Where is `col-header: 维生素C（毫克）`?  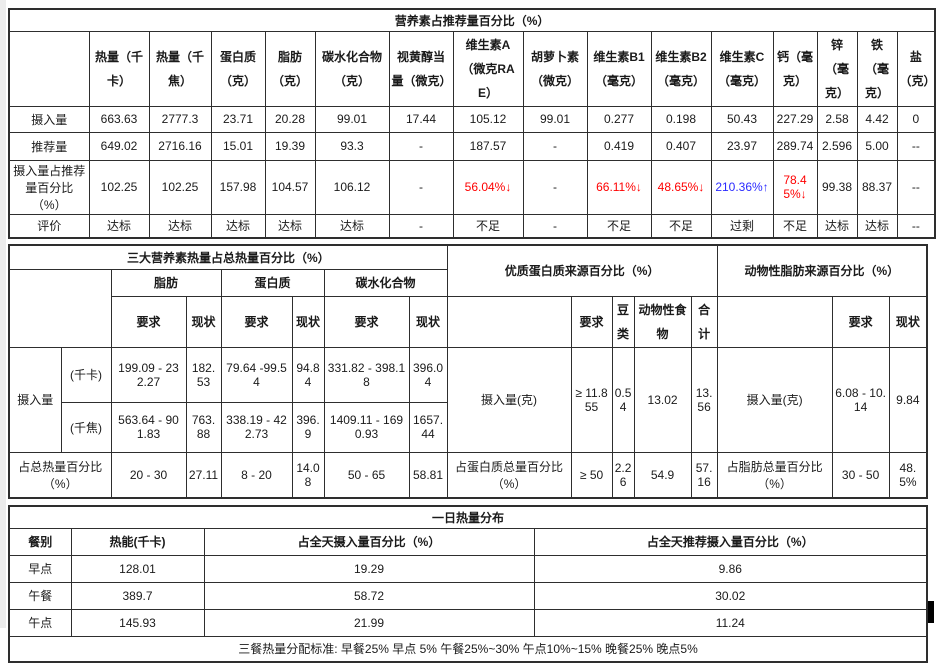 col-header: 维生素C（毫克） is located at coordinates (742, 68).